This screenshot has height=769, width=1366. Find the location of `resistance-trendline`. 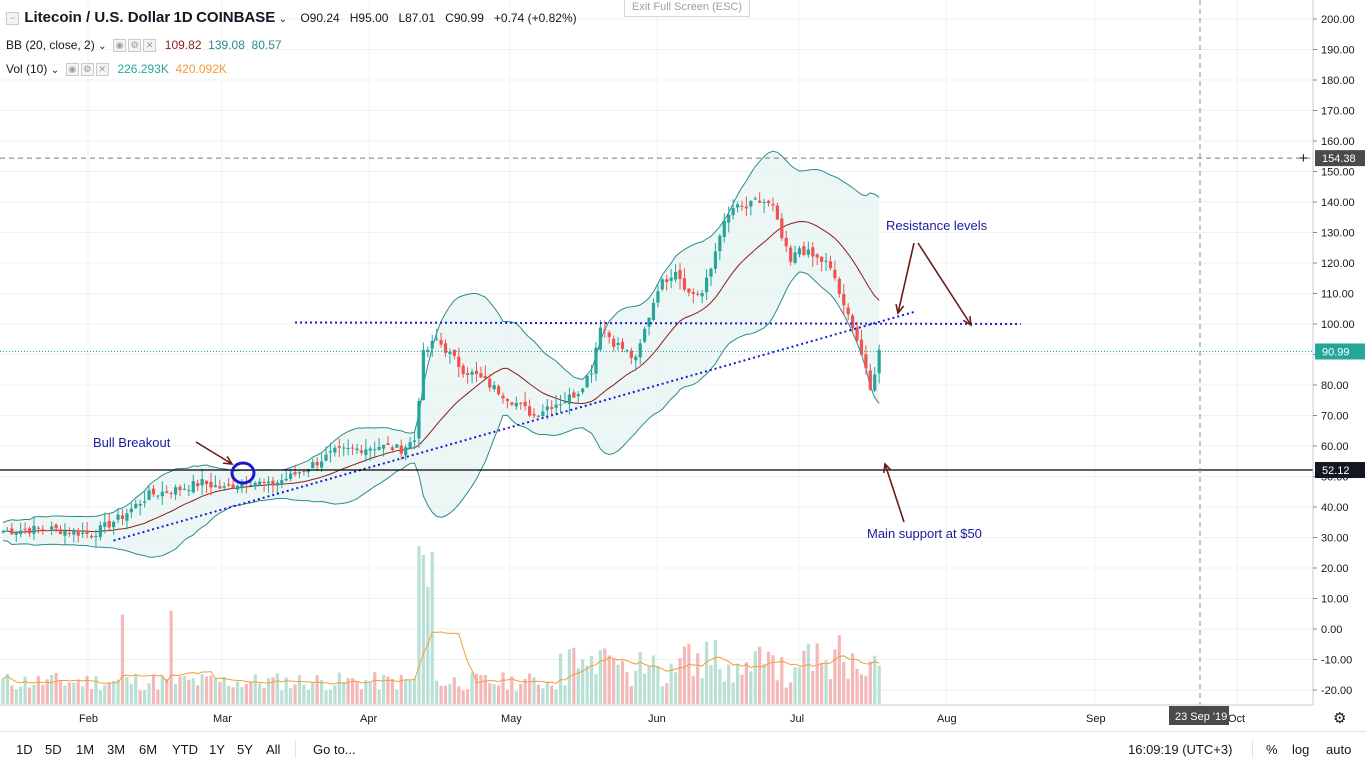

resistance-trendline is located at coordinates (658, 323).